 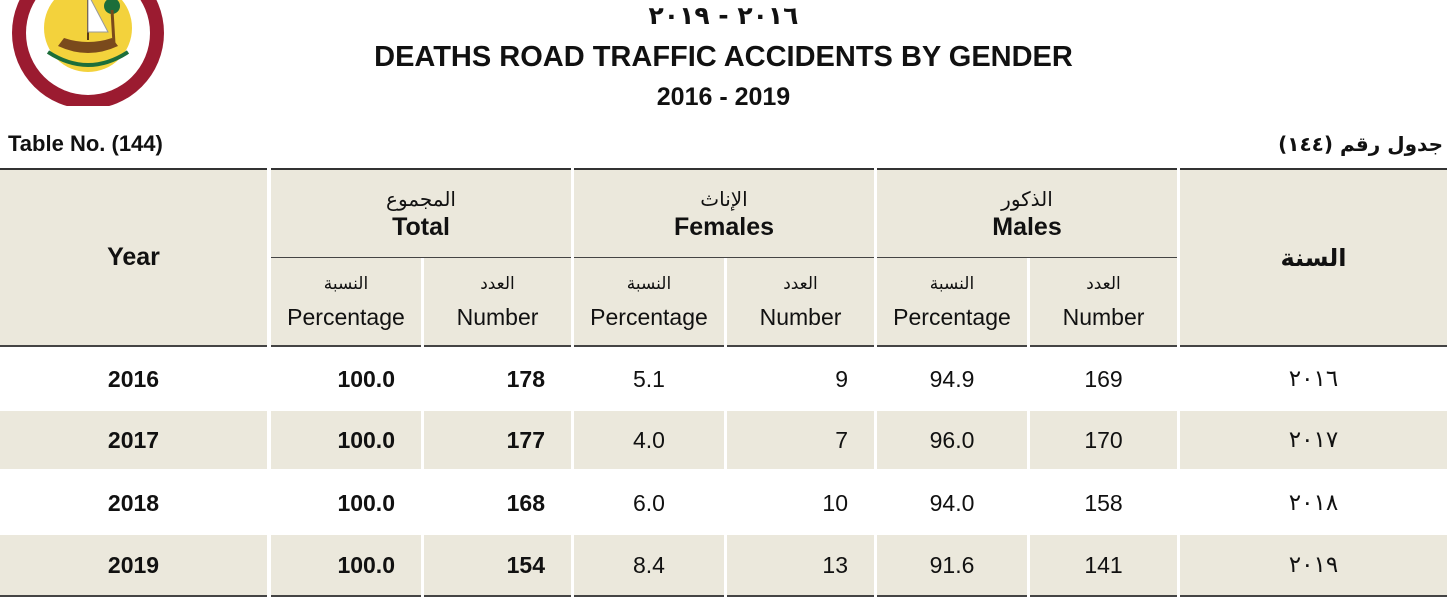 I want to click on total-number-cell: 154, so click(x=497, y=566).